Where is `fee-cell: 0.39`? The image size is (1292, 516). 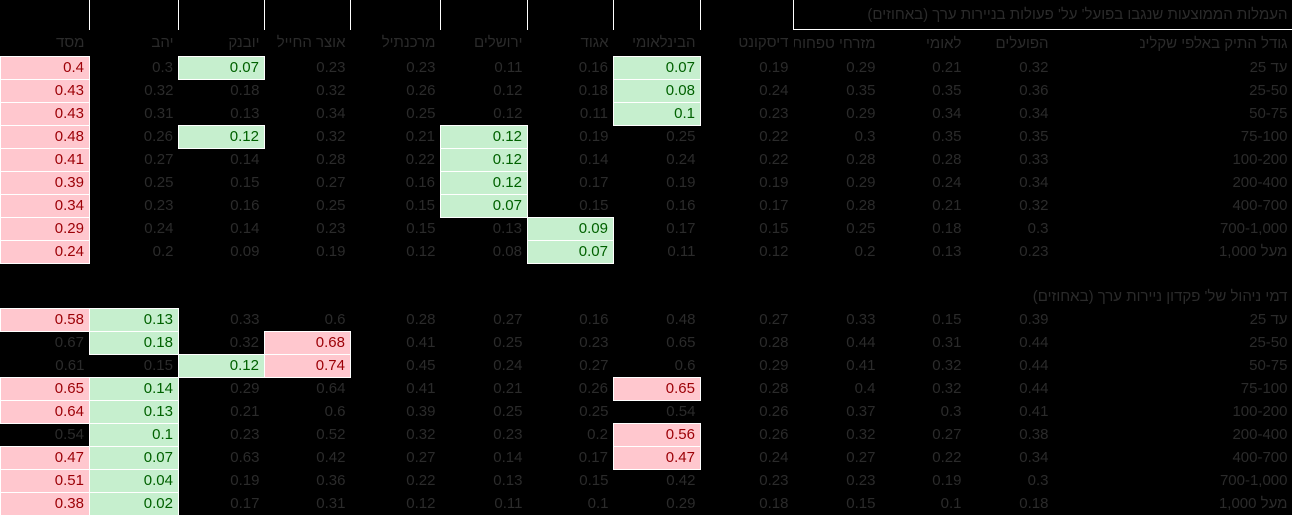
fee-cell: 0.39 is located at coordinates (1010, 319).